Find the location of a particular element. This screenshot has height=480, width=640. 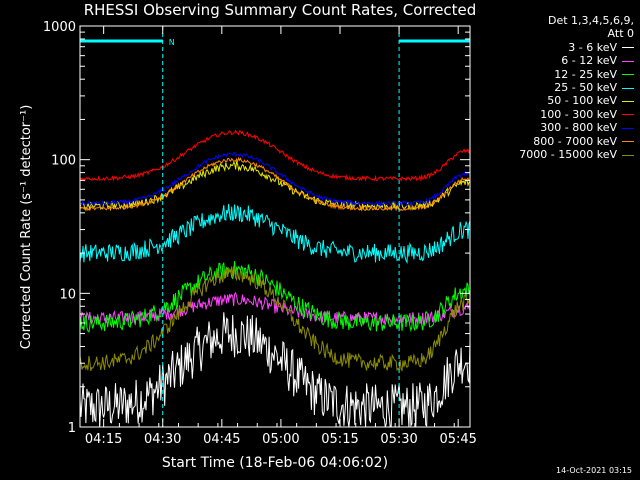

legend-label: 100 - 300 keV is located at coordinates (578, 114).